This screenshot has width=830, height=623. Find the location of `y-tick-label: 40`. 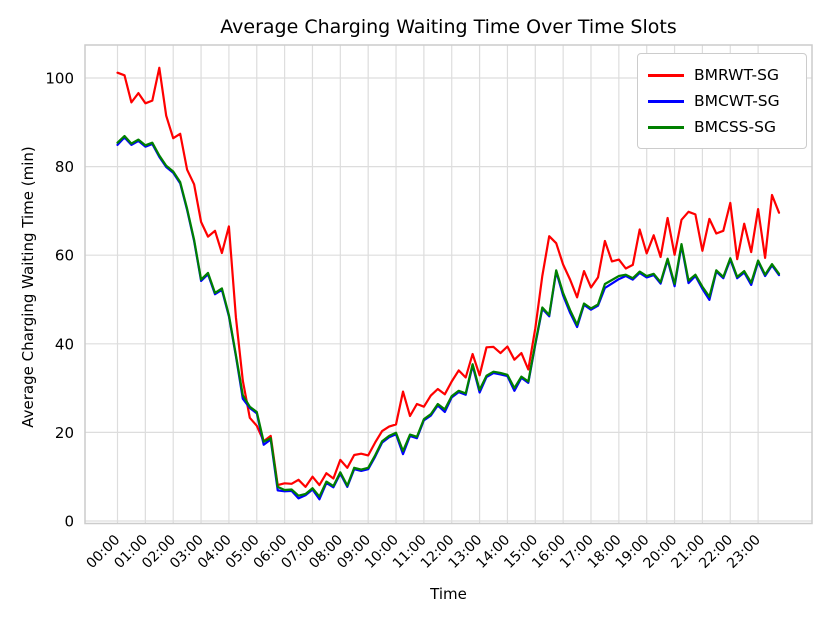

y-tick-label: 40 is located at coordinates (64, 344).